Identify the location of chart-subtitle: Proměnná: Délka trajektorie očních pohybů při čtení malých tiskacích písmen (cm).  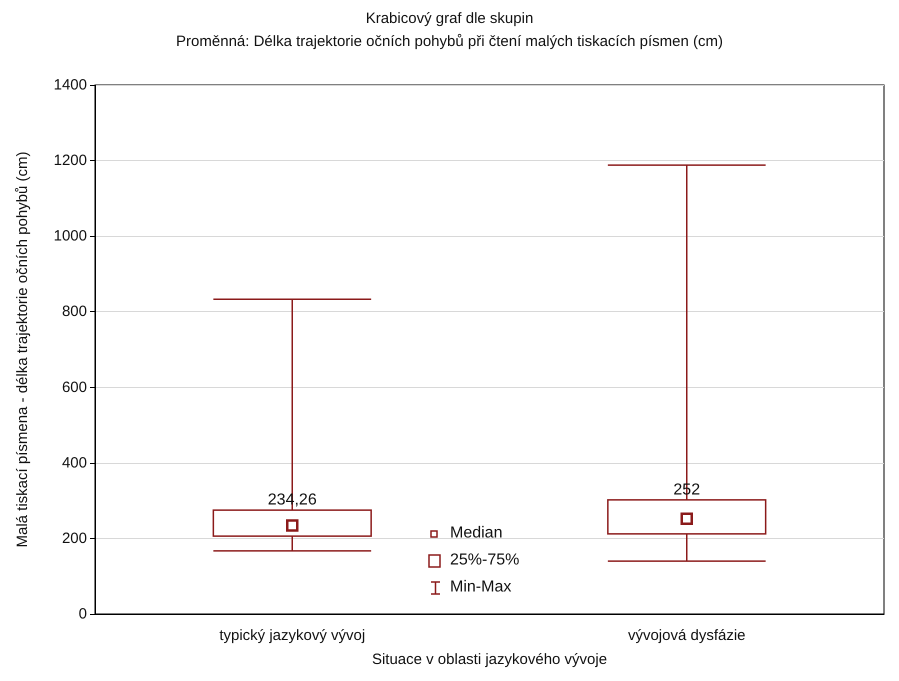
(449, 41).